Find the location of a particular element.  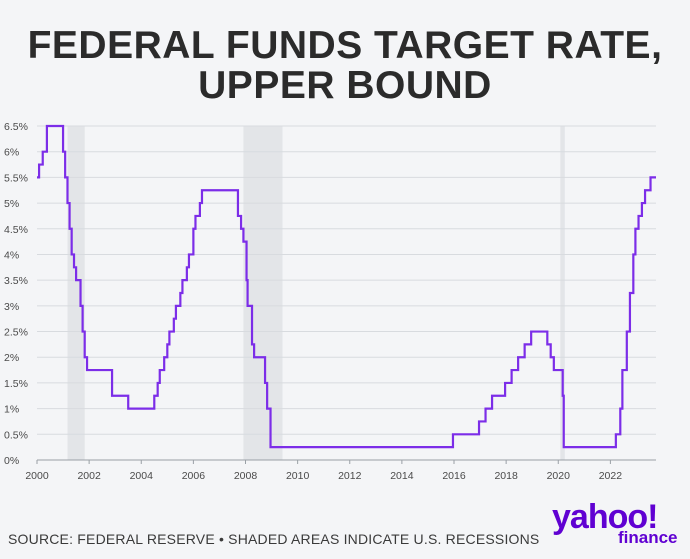

y-tick-label: 1.5% is located at coordinates (16, 384).